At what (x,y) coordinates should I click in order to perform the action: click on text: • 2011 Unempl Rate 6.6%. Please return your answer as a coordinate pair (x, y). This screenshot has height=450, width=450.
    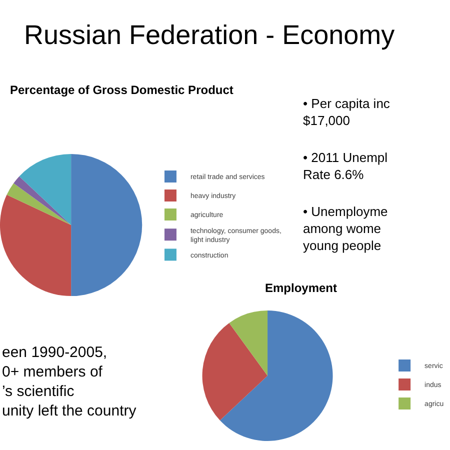
    Looking at the image, I should click on (345, 166).